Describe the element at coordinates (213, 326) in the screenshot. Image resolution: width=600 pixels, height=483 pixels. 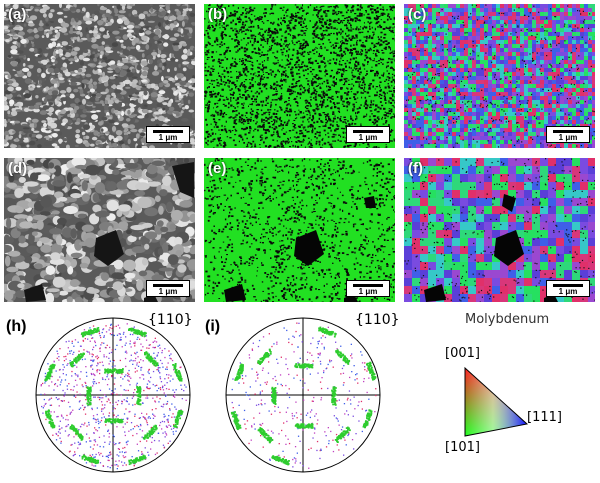
I see `pole-figure-label-i: (i)` at that location.